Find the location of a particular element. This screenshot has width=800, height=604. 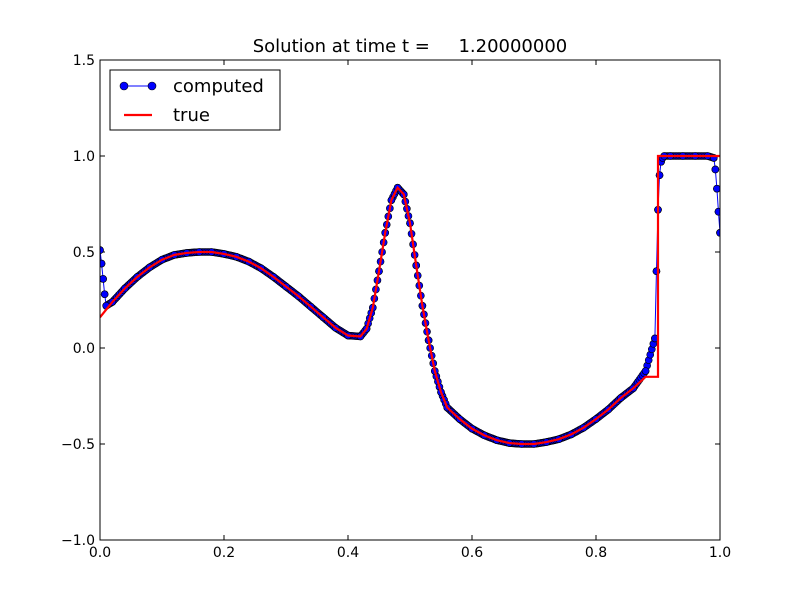

y-tick-label: −1.0 is located at coordinates (78, 541).